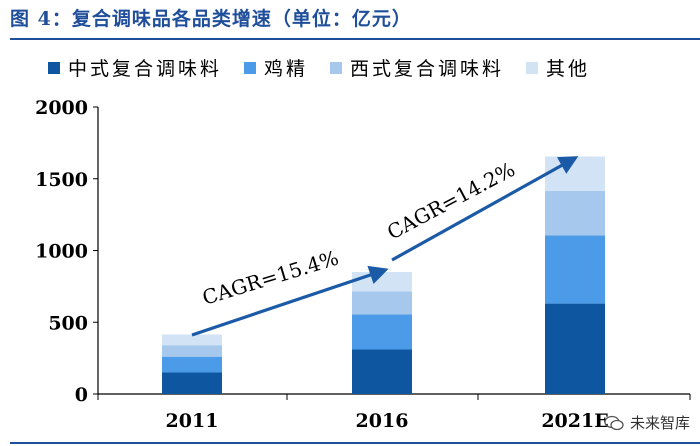 The height and width of the screenshot is (446, 700). Describe the element at coordinates (68, 323) in the screenshot. I see `y-tick-label: 500` at that location.